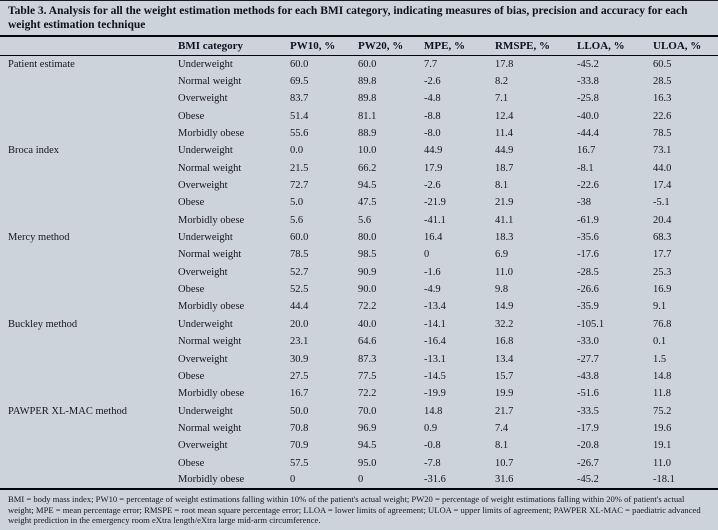  I want to click on value-cell: -27.7, so click(588, 359).